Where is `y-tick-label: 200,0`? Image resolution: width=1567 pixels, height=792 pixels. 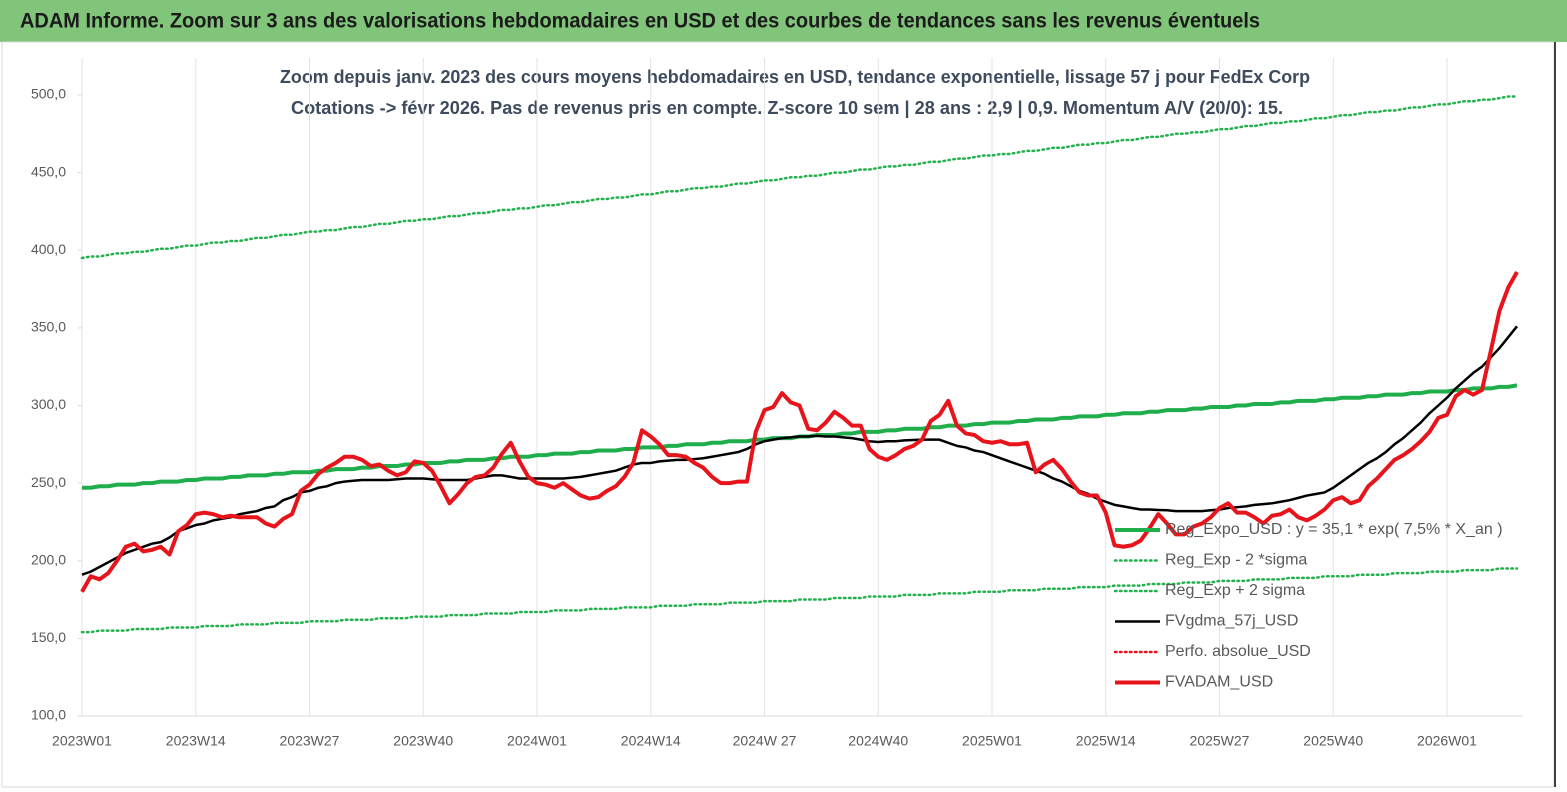 y-tick-label: 200,0 is located at coordinates (48, 559).